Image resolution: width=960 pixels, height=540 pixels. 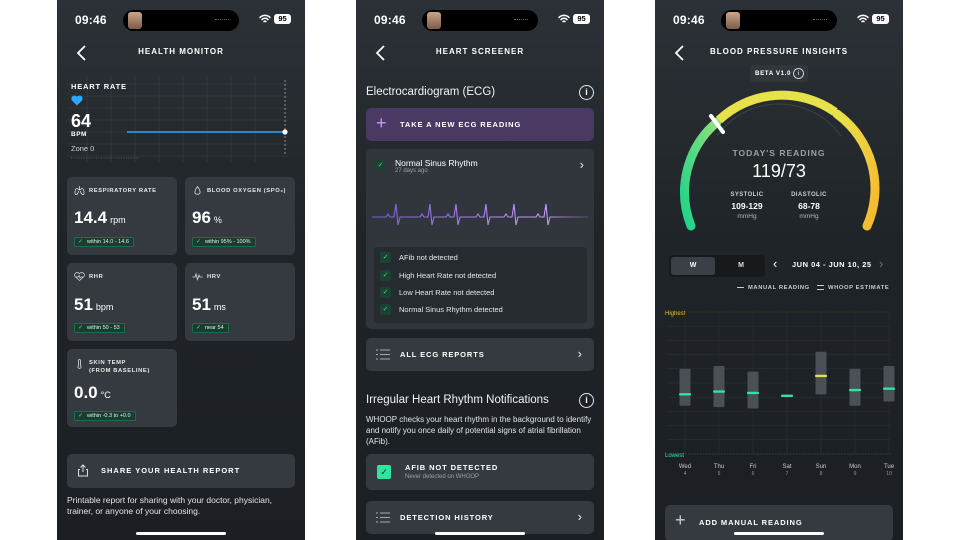 I want to click on all-reports-label: ALL ECG REPORTS, so click(x=442, y=354).